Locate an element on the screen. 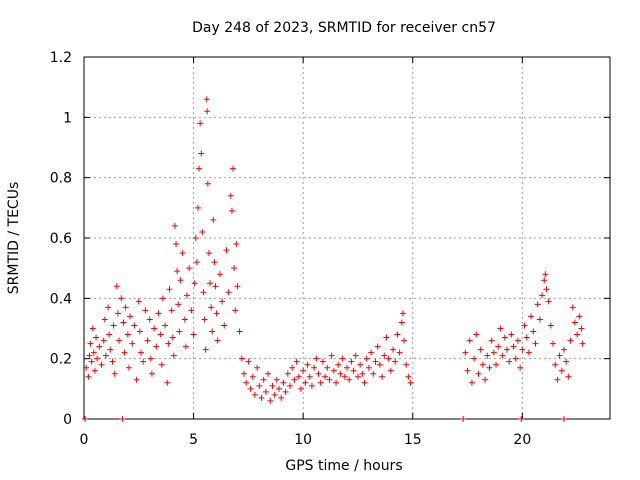 The width and height of the screenshot is (640, 480). x-tick-label: 20 is located at coordinates (522, 440).